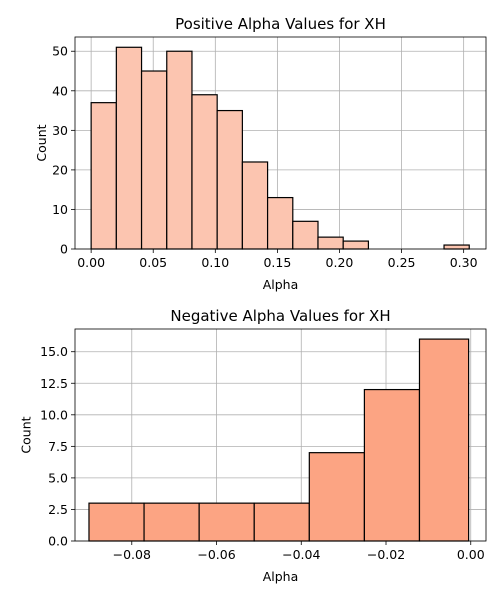 The height and width of the screenshot is (600, 500). What do you see at coordinates (64, 249) in the screenshot?
I see `y-tick-label: 0` at bounding box center [64, 249].